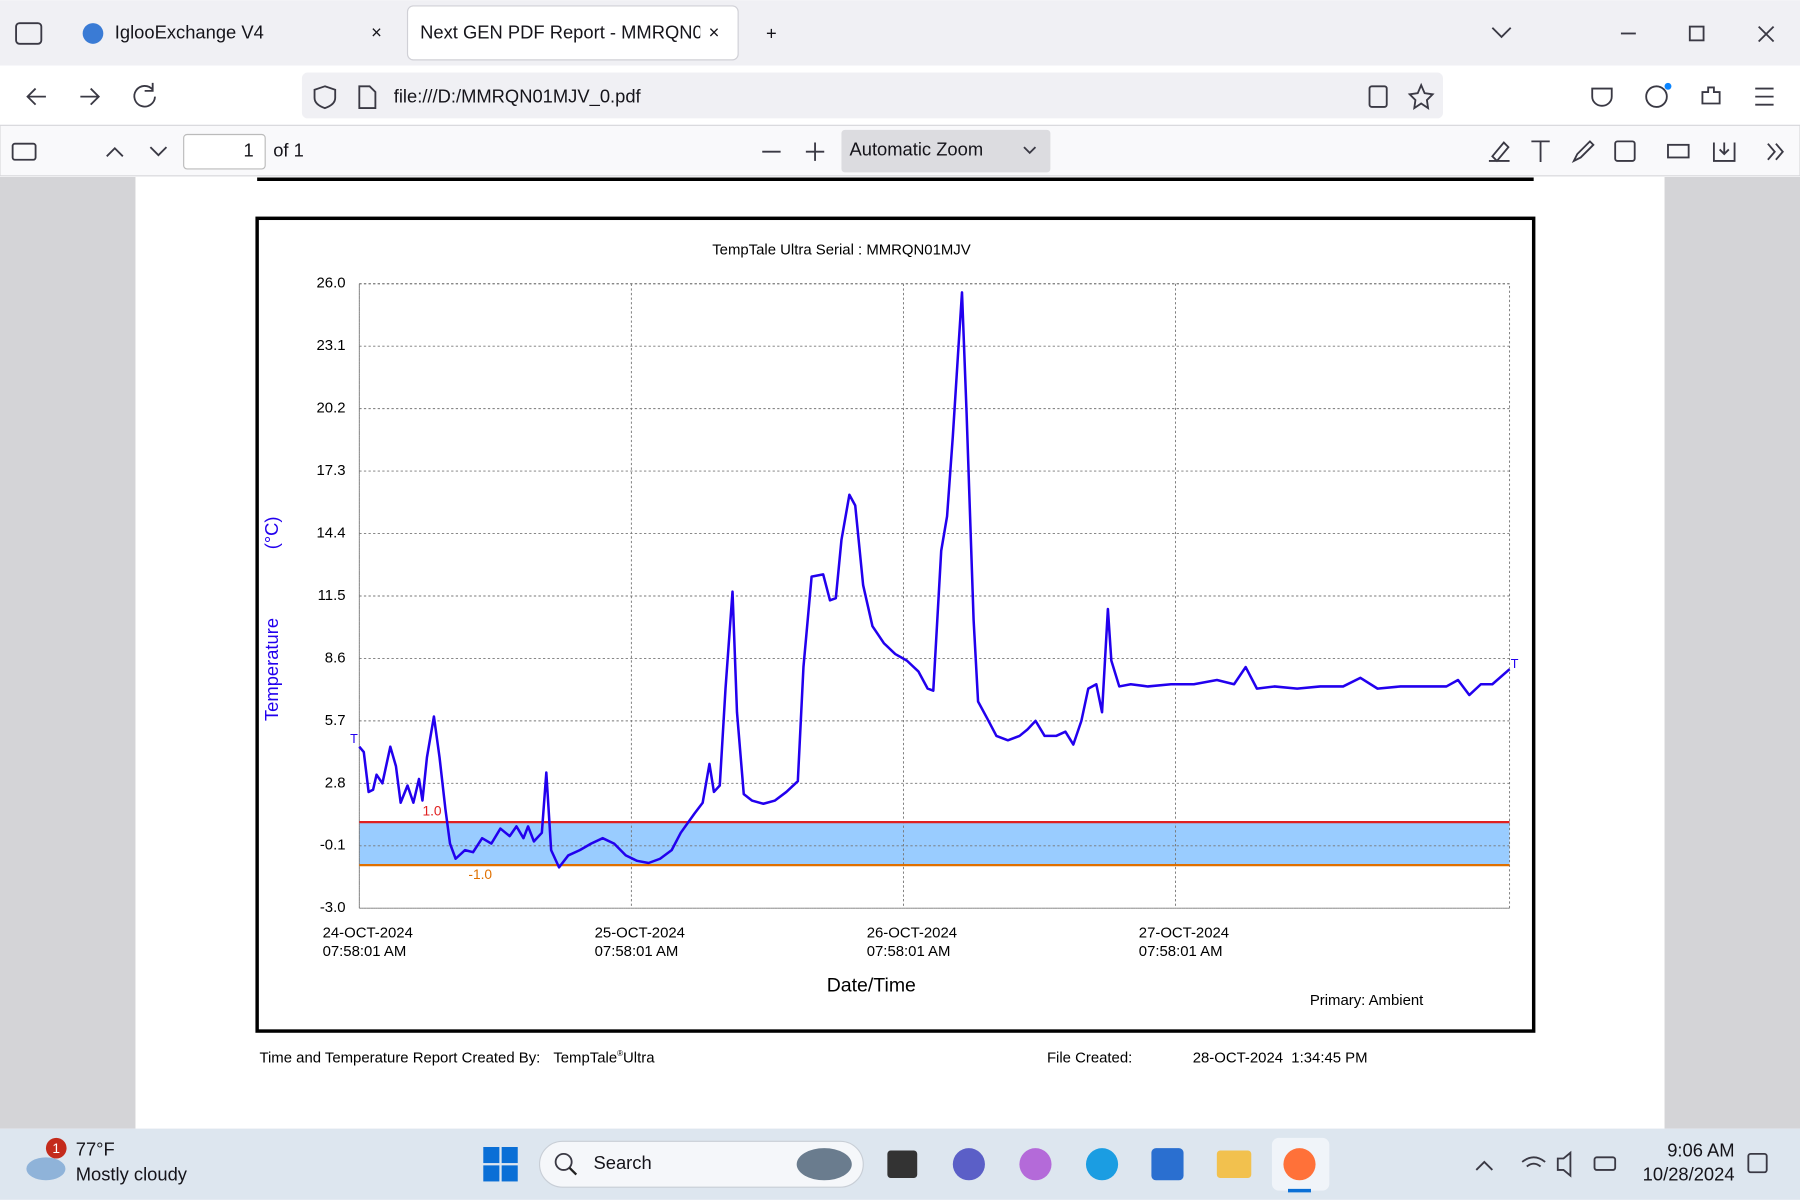  What do you see at coordinates (1775, 152) in the screenshot?
I see `more-tools` at bounding box center [1775, 152].